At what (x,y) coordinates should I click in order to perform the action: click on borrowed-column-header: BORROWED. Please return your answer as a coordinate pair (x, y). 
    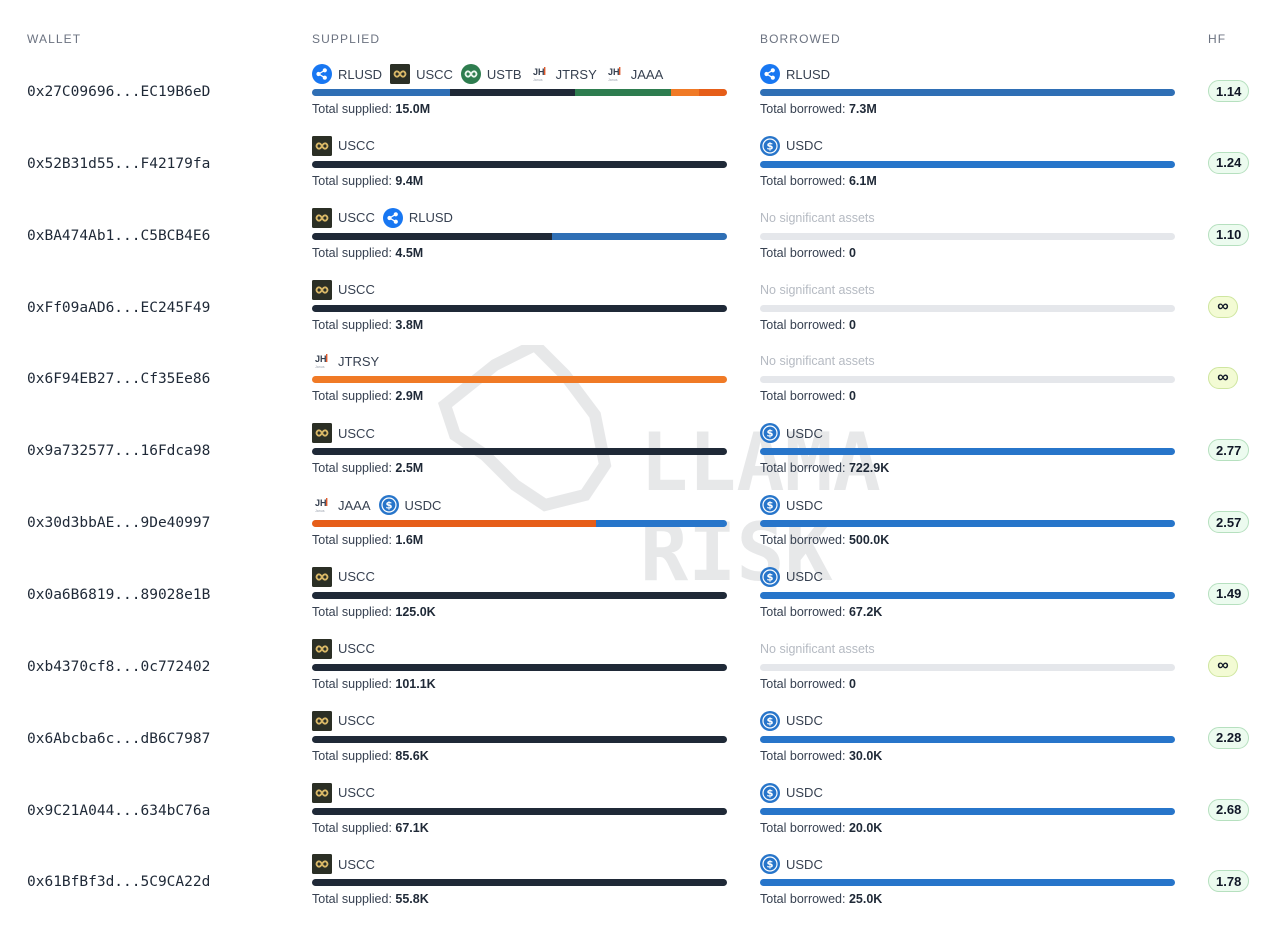
    Looking at the image, I should click on (800, 39).